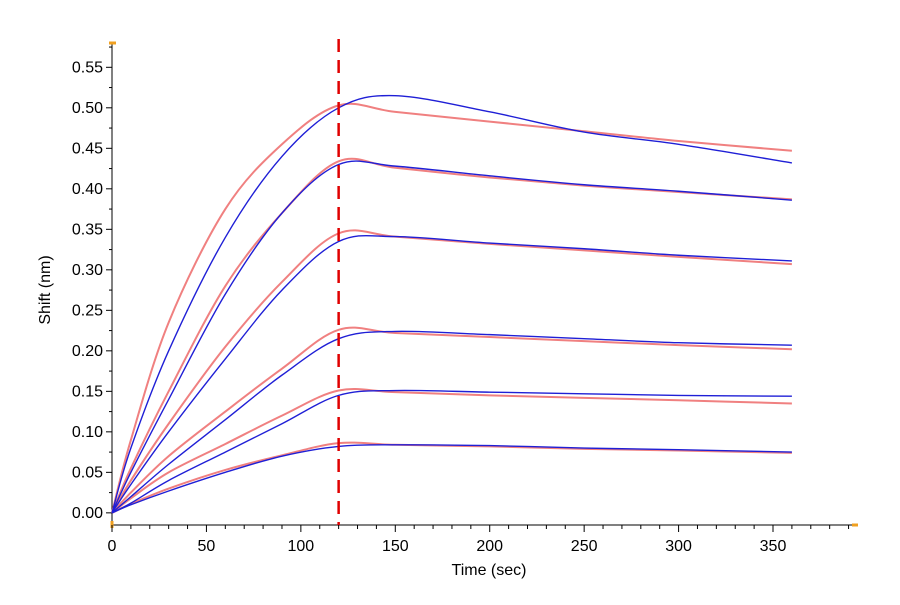 The height and width of the screenshot is (605, 900). Describe the element at coordinates (45, 289) in the screenshot. I see `y-axis-title: Shift (nm)` at that location.